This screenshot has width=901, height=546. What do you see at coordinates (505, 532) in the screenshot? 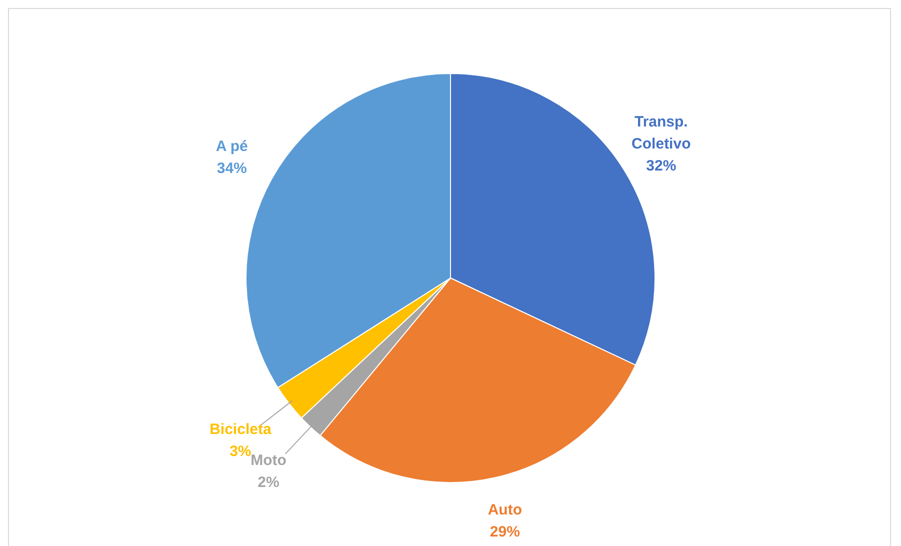
I see `data-label: 29%` at bounding box center [505, 532].